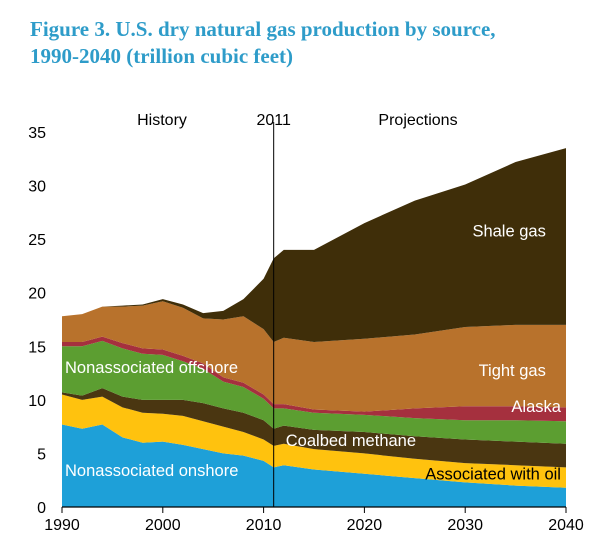 Image resolution: width=608 pixels, height=552 pixels. What do you see at coordinates (151, 471) in the screenshot?
I see `series-label-nonassociated-onshore: Nonassociated onshore` at bounding box center [151, 471].